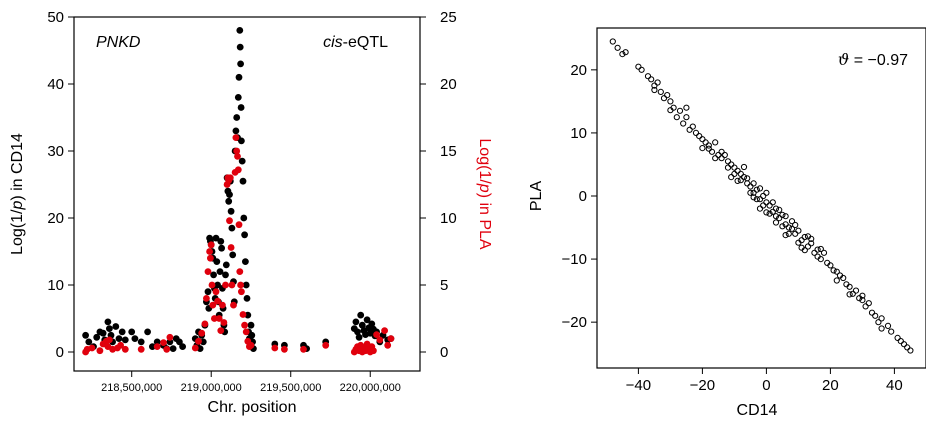 The height and width of the screenshot is (422, 926). Describe the element at coordinates (448, 84) in the screenshot. I see `y2-tick-label: 20` at that location.